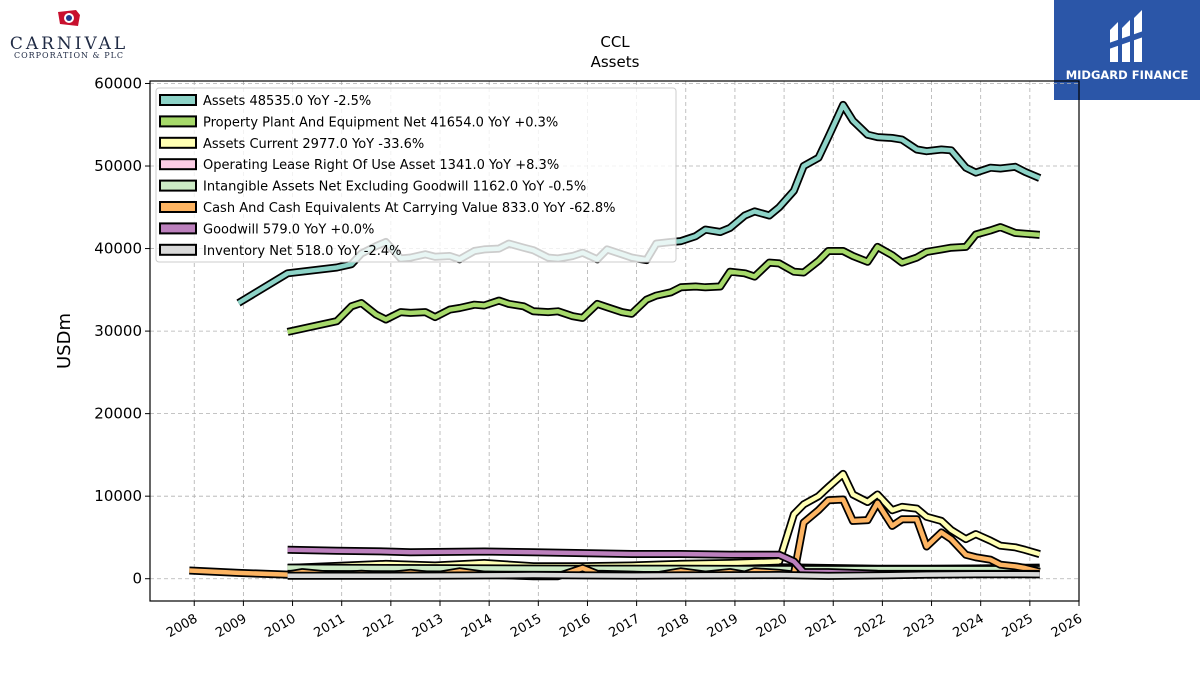 The image size is (1200, 675). Describe the element at coordinates (575, 626) in the screenshot. I see `x-tick-label: 2016` at that location.